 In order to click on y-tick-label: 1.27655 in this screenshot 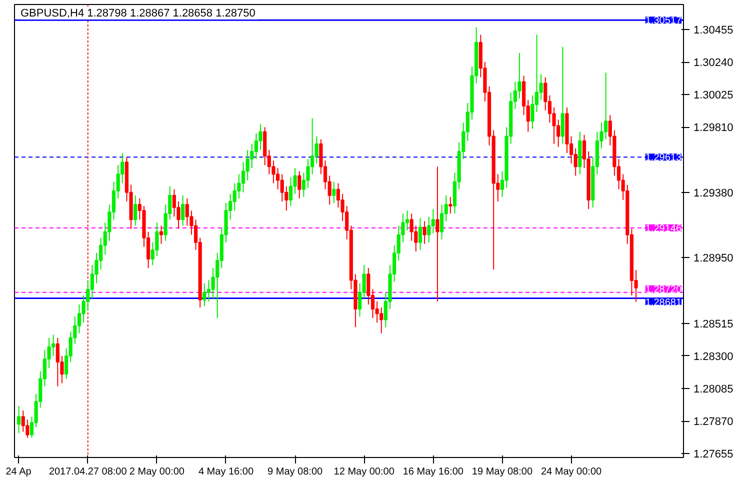, I will do `click(714, 454)`.